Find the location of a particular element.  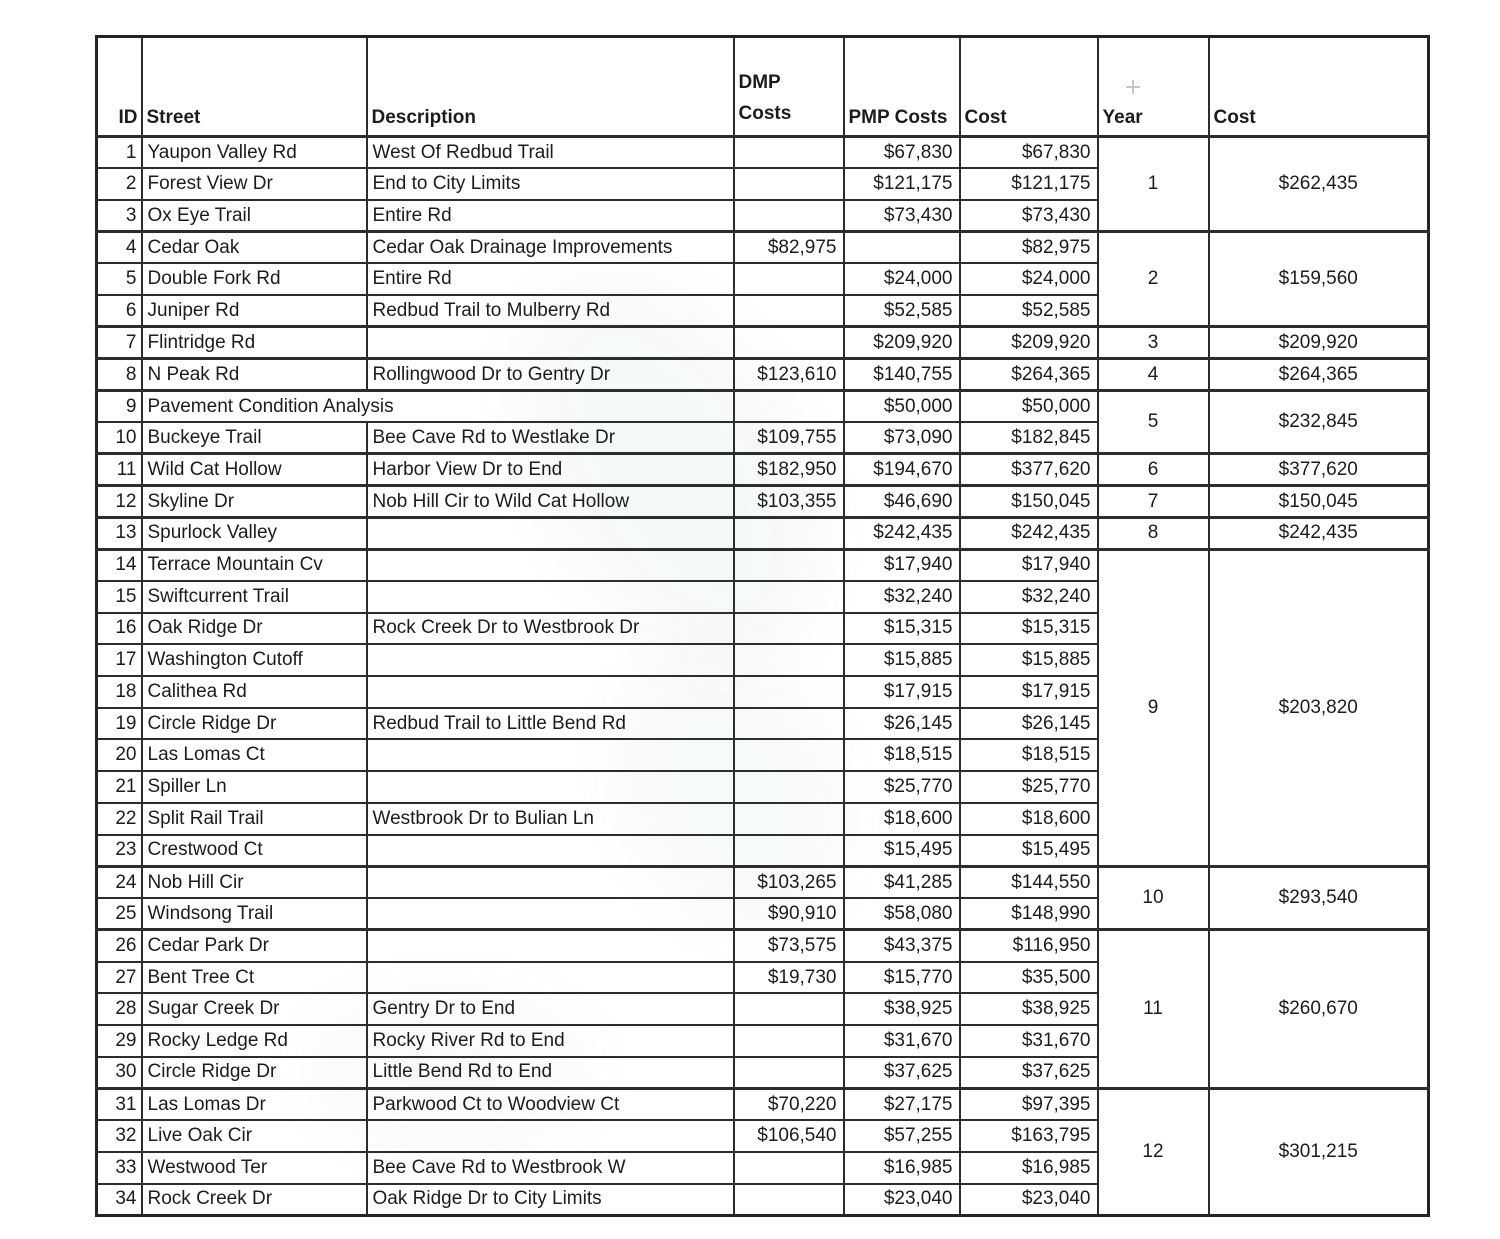

cell-total-cost: $97,395 is located at coordinates (1028, 1104).